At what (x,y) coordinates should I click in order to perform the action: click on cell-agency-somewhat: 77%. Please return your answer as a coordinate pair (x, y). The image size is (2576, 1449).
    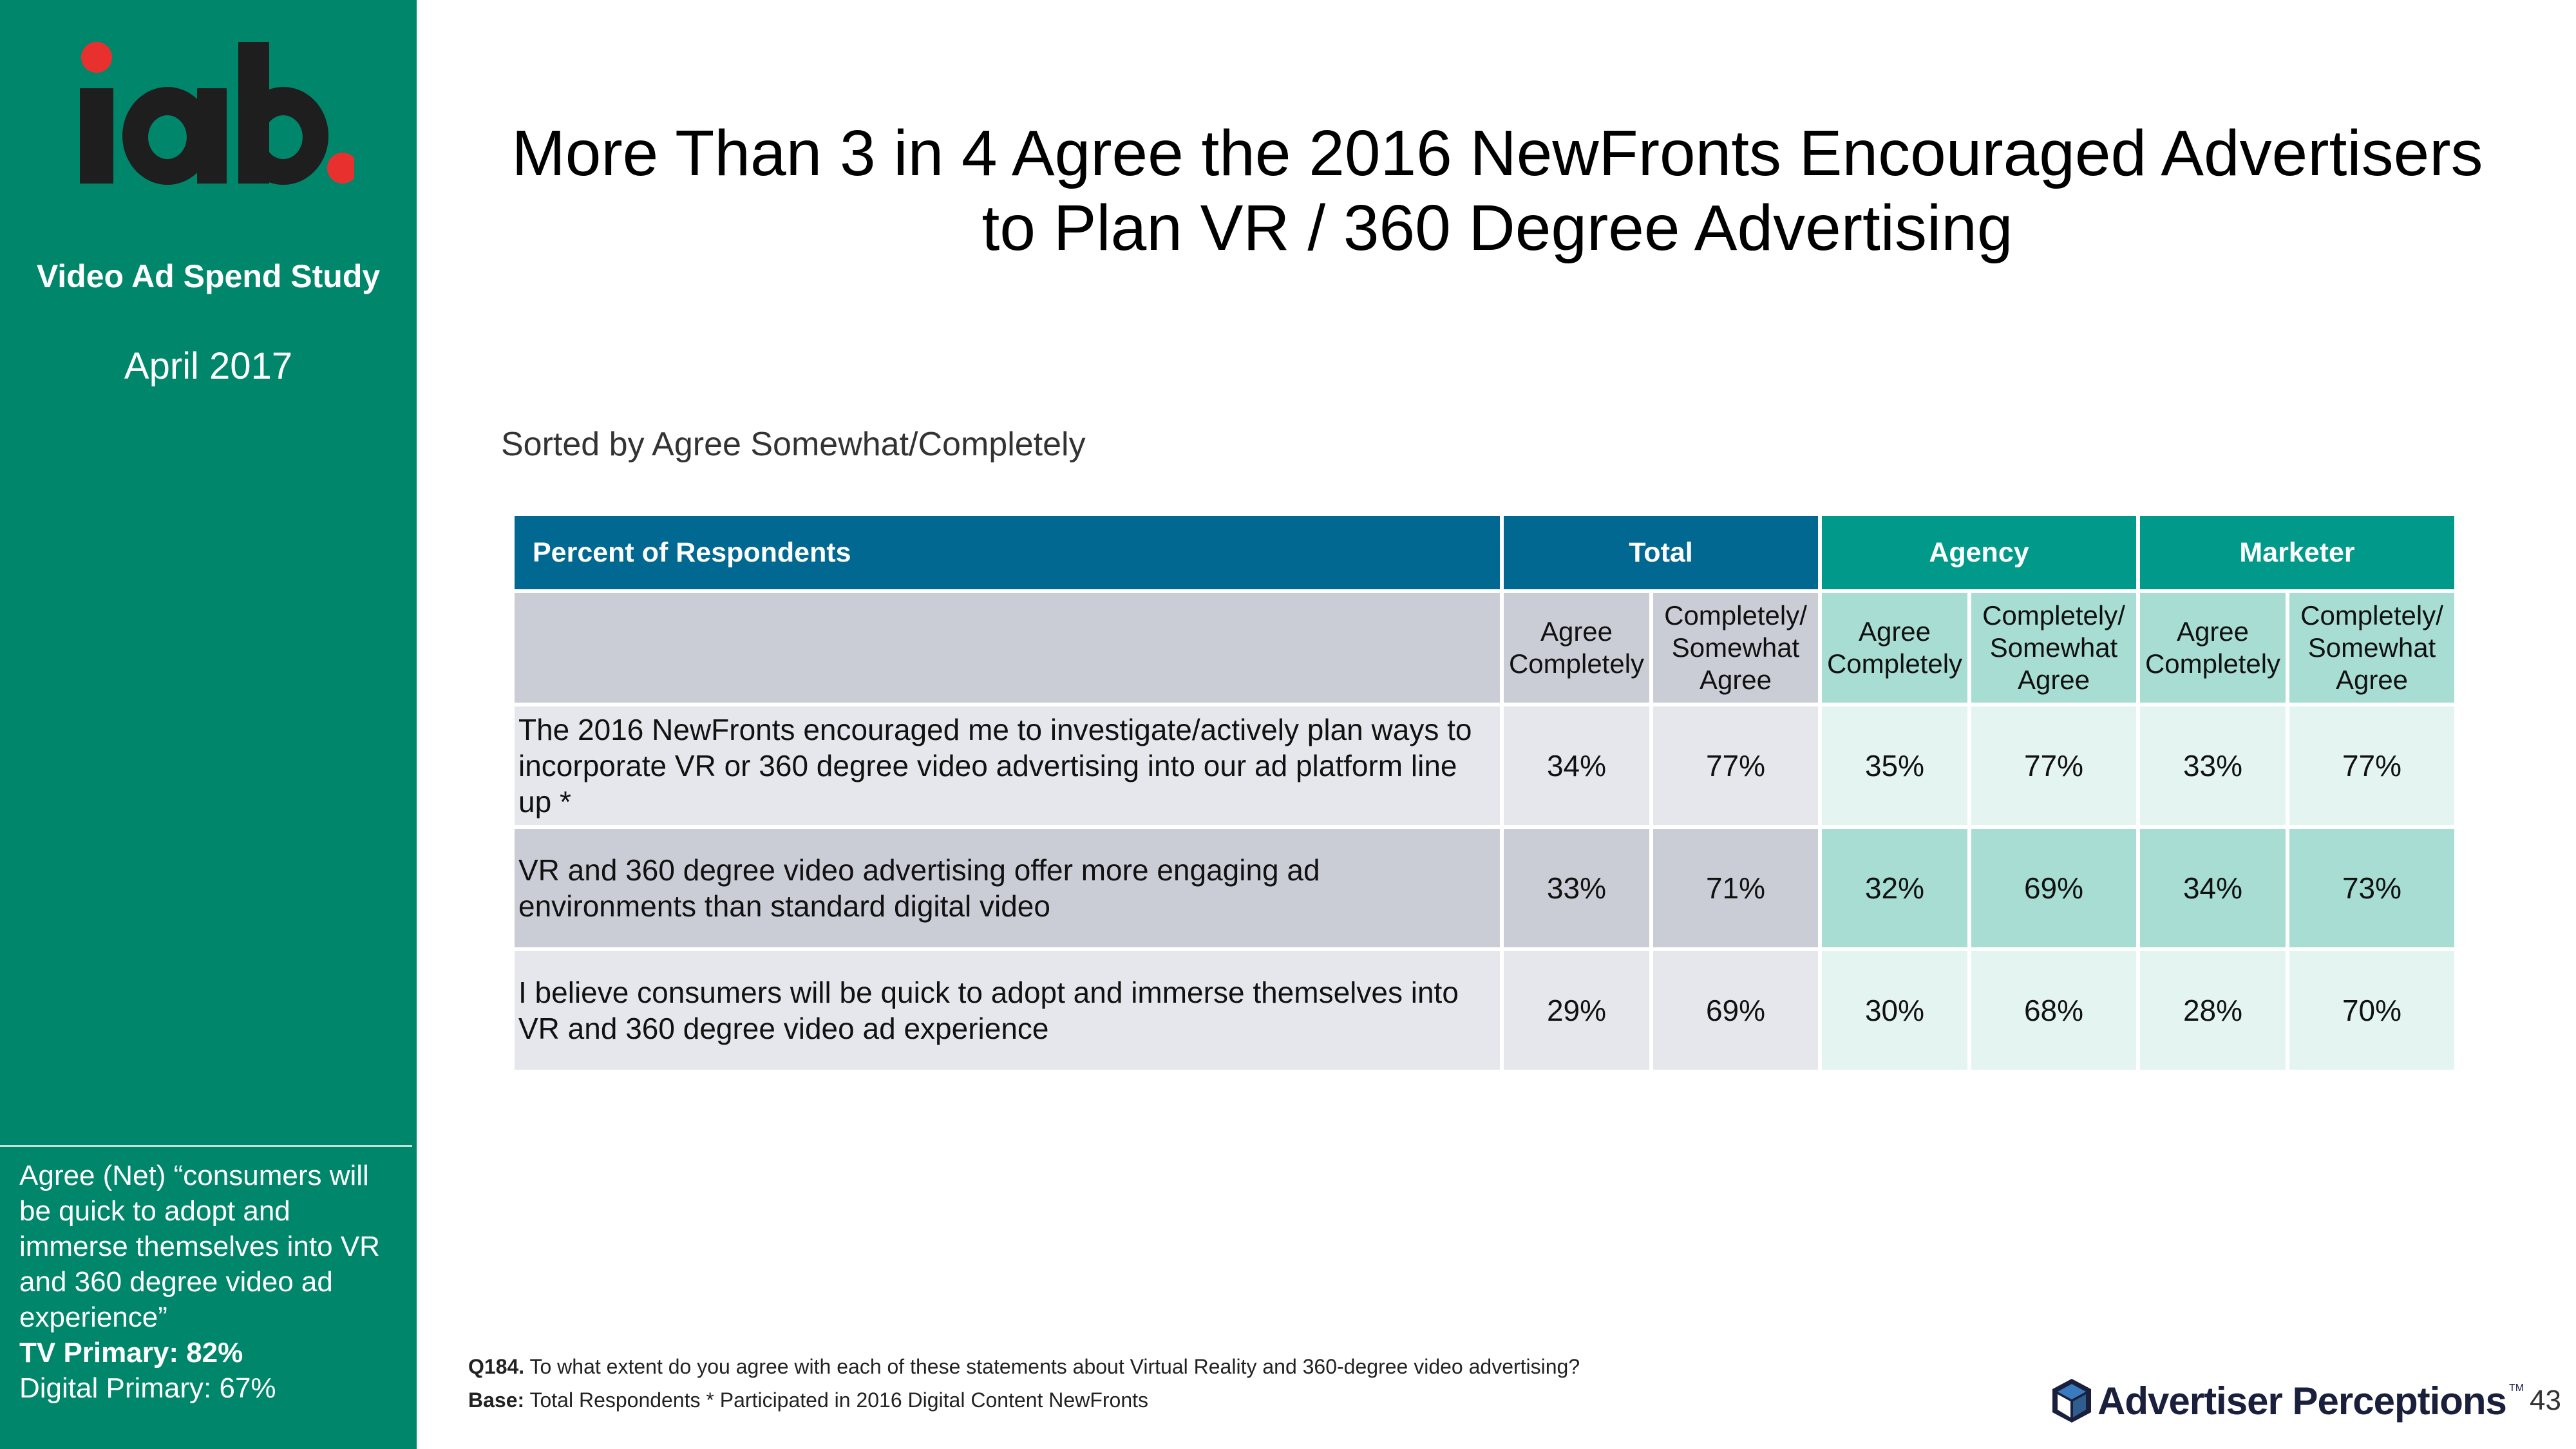
    Looking at the image, I should click on (2053, 765).